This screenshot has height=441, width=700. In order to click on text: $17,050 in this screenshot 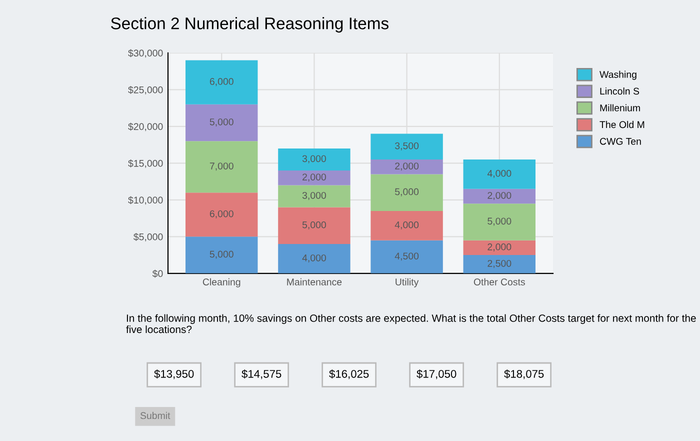, I will do `click(436, 375)`.